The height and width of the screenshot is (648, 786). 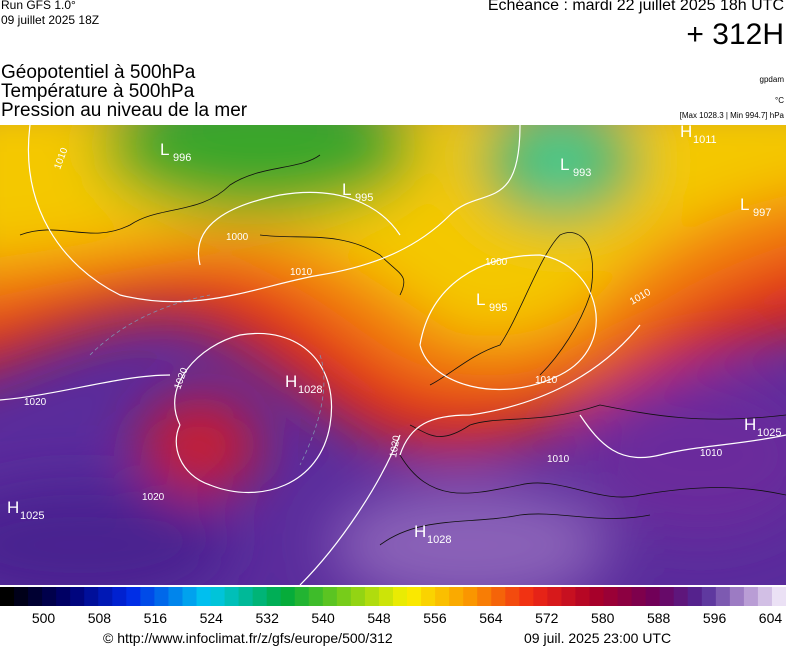 I want to click on temperature-contours, so click(x=207, y=380).